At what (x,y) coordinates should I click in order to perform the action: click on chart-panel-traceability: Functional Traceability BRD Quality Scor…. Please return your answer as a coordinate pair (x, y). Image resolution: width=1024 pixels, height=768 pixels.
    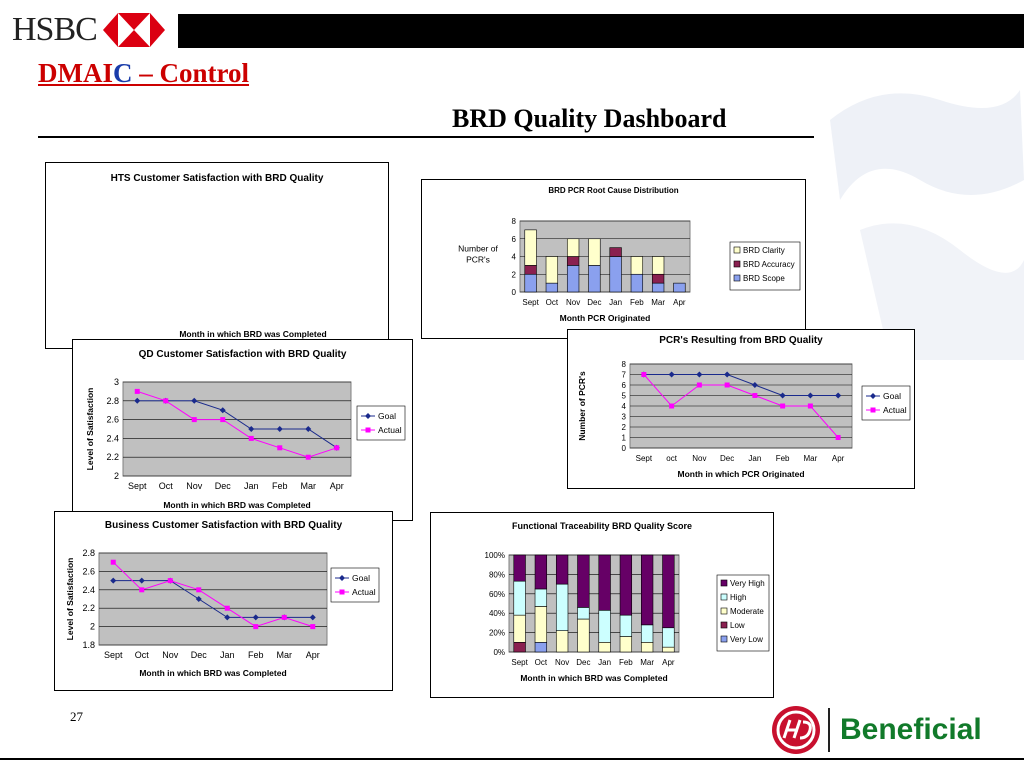
    Looking at the image, I should click on (602, 605).